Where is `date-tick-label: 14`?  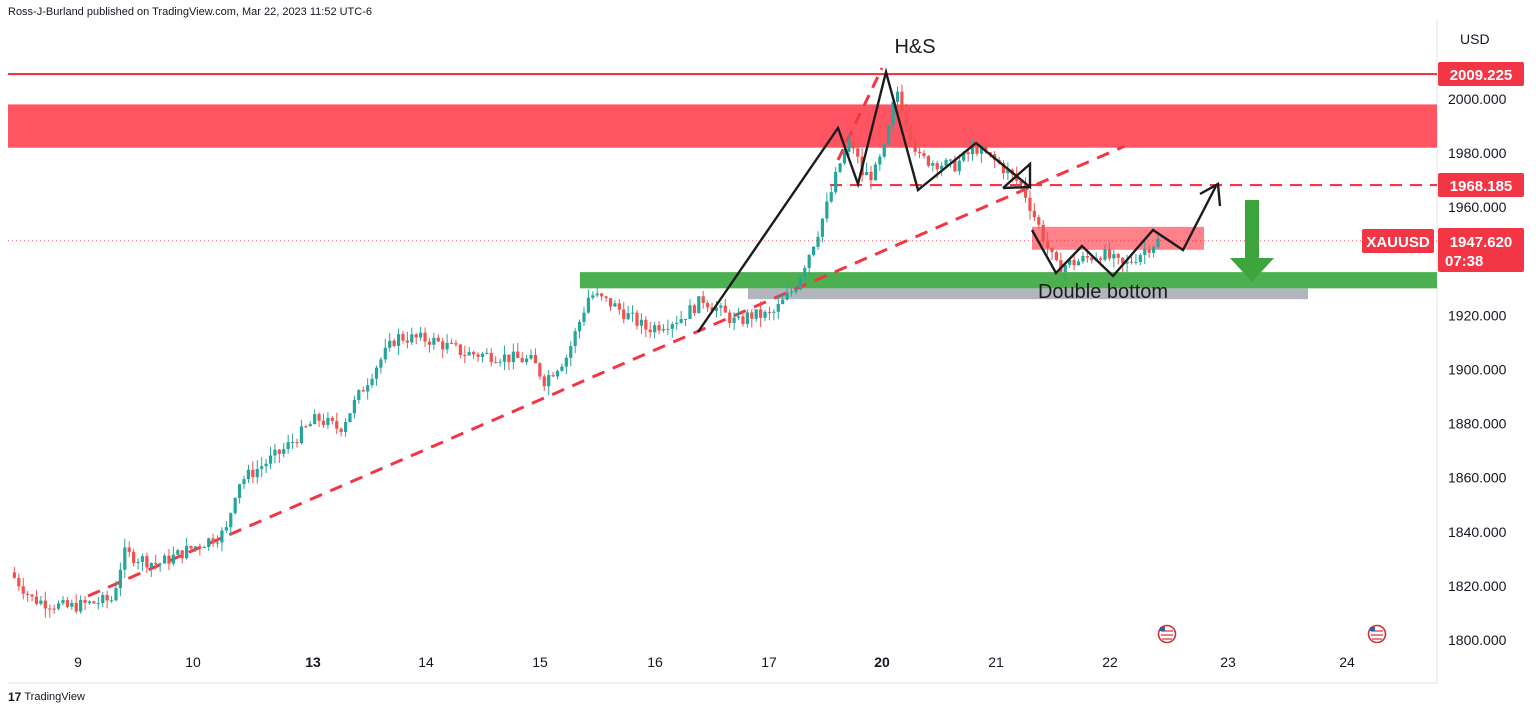
date-tick-label: 14 is located at coordinates (426, 662).